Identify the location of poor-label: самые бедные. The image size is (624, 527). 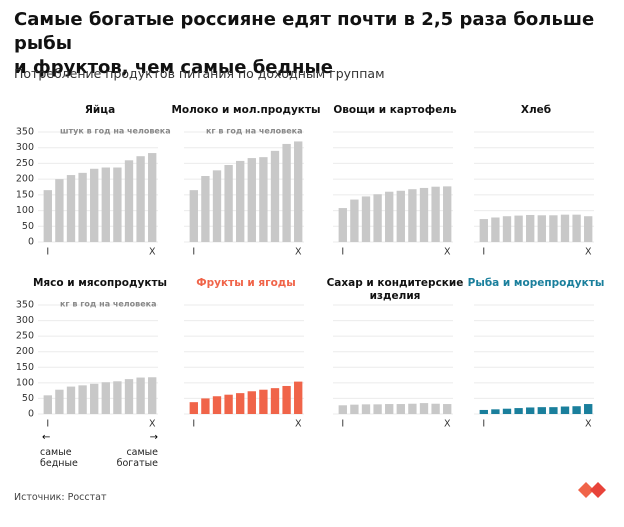
(59, 458).